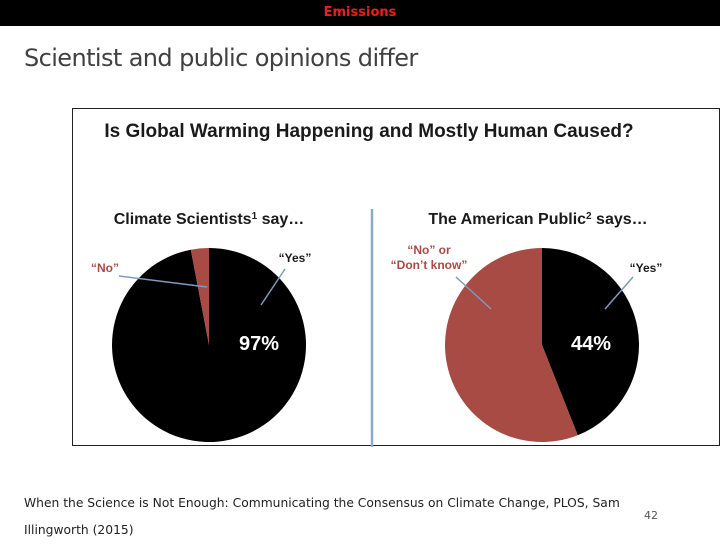 Image resolution: width=720 pixels, height=544 pixels. I want to click on public-no-leader-line, so click(473, 293).